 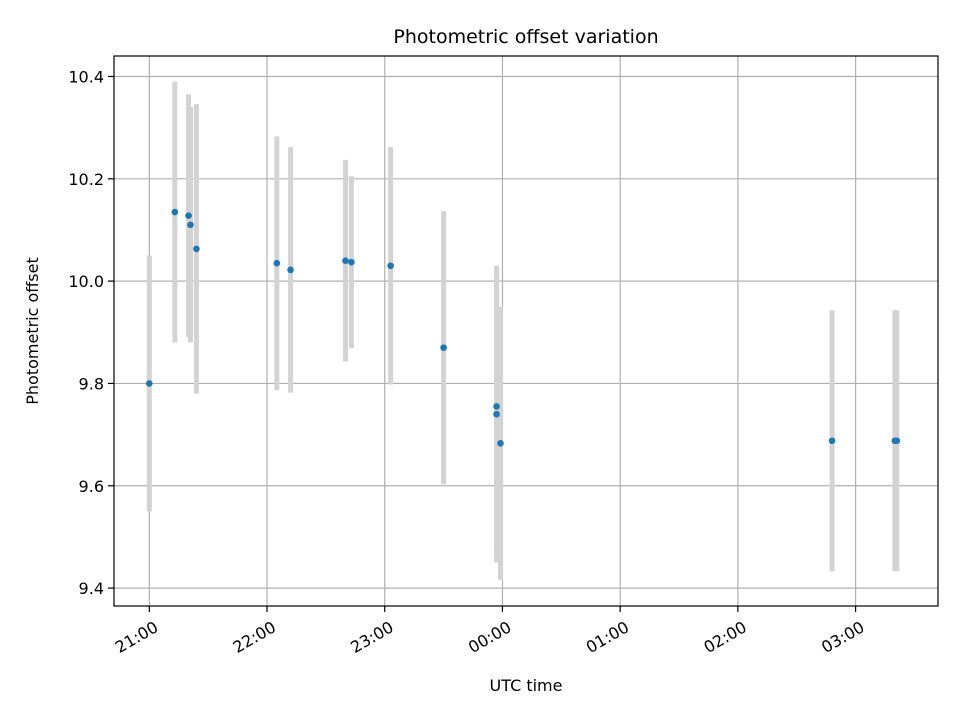 What do you see at coordinates (91, 383) in the screenshot?
I see `y-tick-label: 9.8` at bounding box center [91, 383].